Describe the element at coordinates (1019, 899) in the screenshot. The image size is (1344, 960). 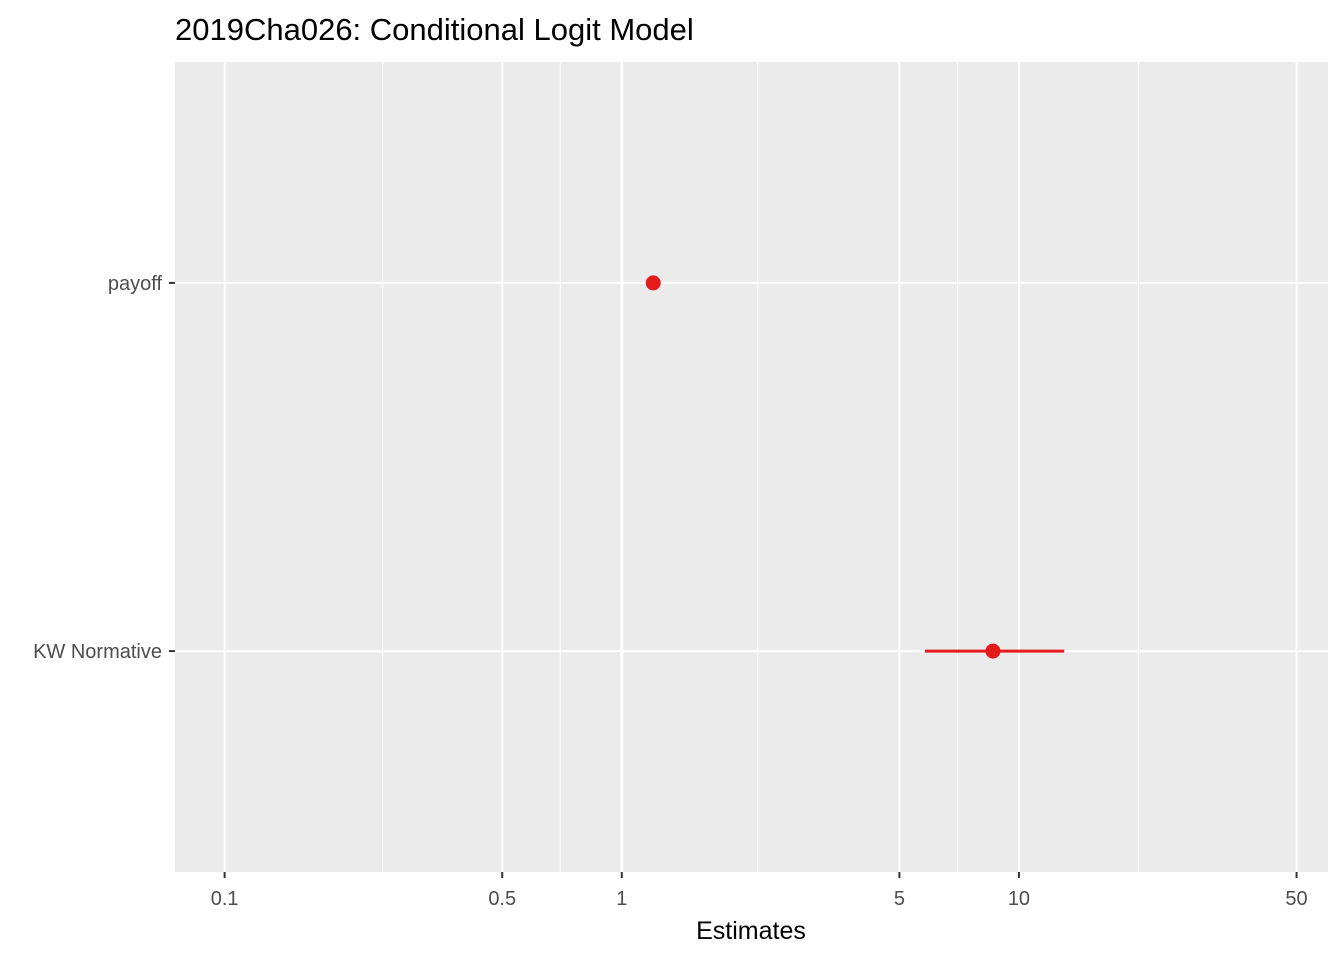
I see `x-tick-label: 10` at that location.